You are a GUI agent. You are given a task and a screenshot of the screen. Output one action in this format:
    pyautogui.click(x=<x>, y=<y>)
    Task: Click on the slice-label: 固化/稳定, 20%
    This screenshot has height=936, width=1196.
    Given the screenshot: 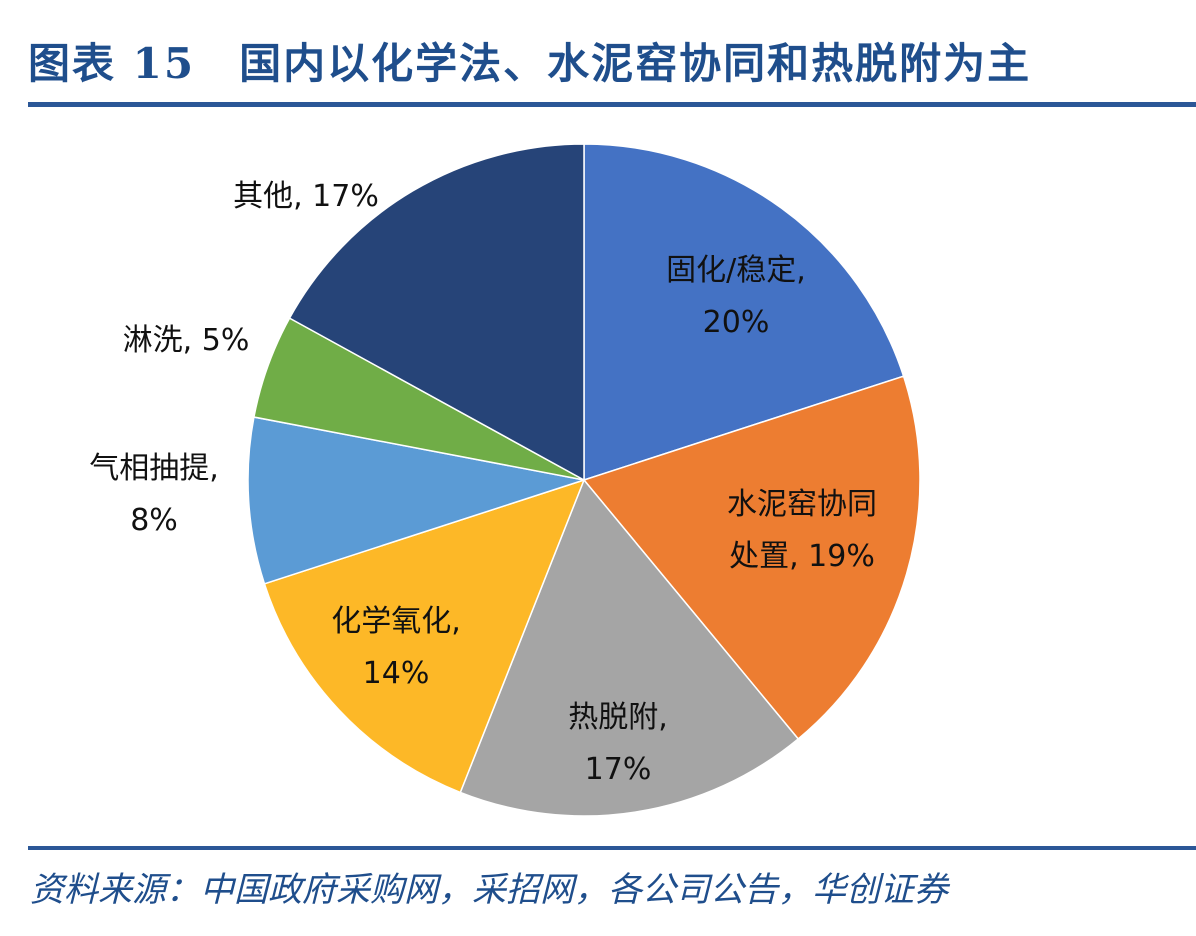 What is the action you would take?
    pyautogui.click(x=736, y=296)
    